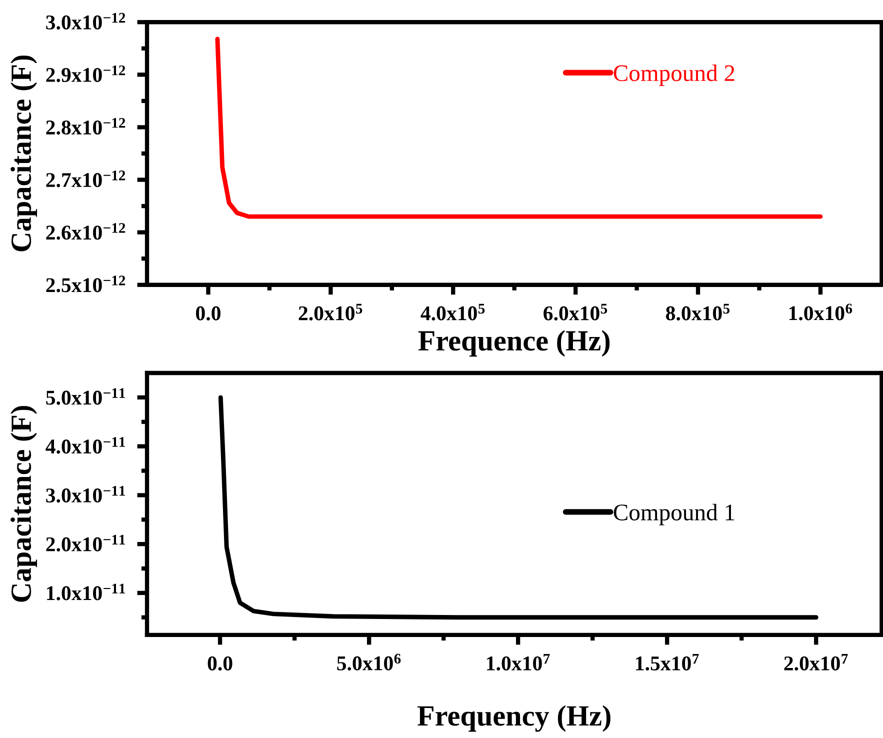 The width and height of the screenshot is (883, 738). I want to click on y-tick-label: 3.0x10$^{−11}$, so click(85, 494).